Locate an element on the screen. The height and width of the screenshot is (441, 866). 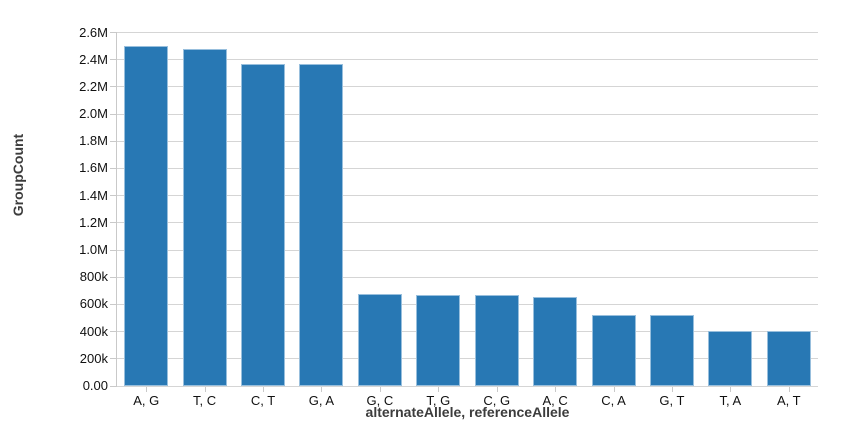
x-tick-label-g-t: G, T is located at coordinates (672, 400).